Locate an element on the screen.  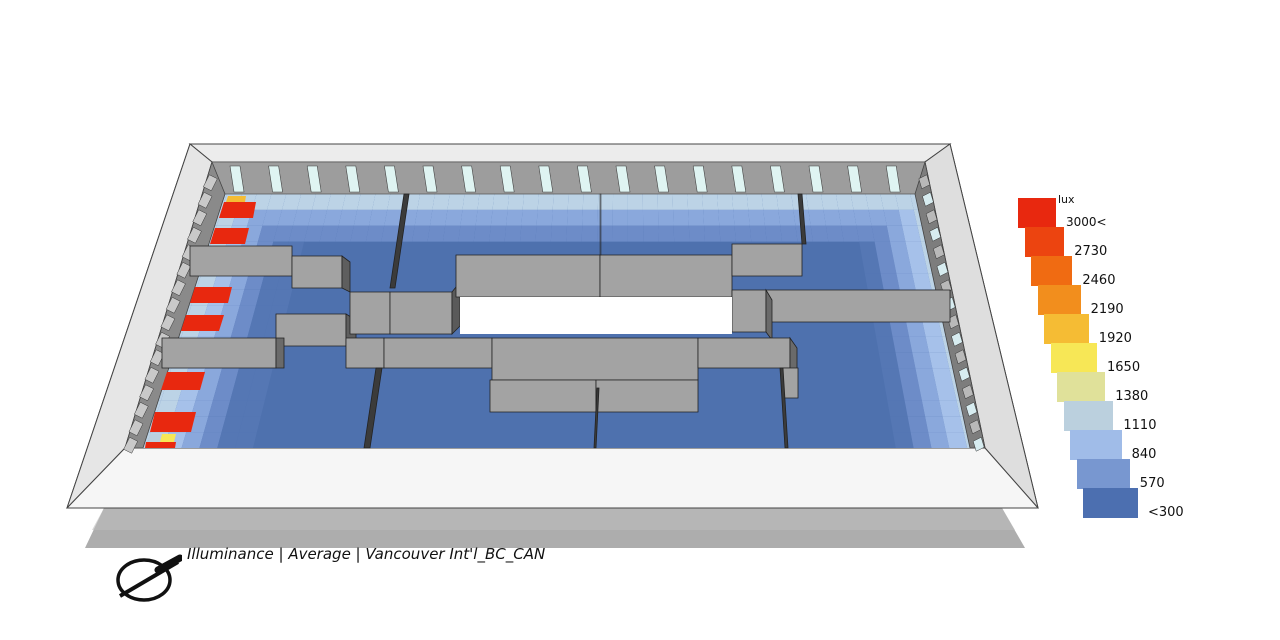
legend-label: 1380 is located at coordinates (1132, 396).